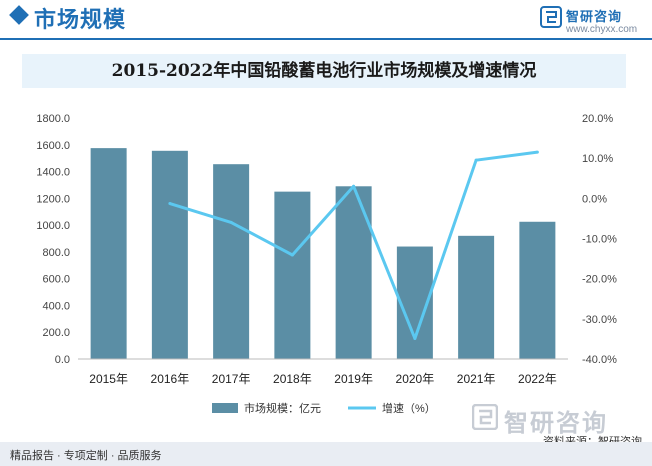 The width and height of the screenshot is (652, 466). Describe the element at coordinates (594, 16) in the screenshot. I see `brand-name: 智研咨询` at that location.